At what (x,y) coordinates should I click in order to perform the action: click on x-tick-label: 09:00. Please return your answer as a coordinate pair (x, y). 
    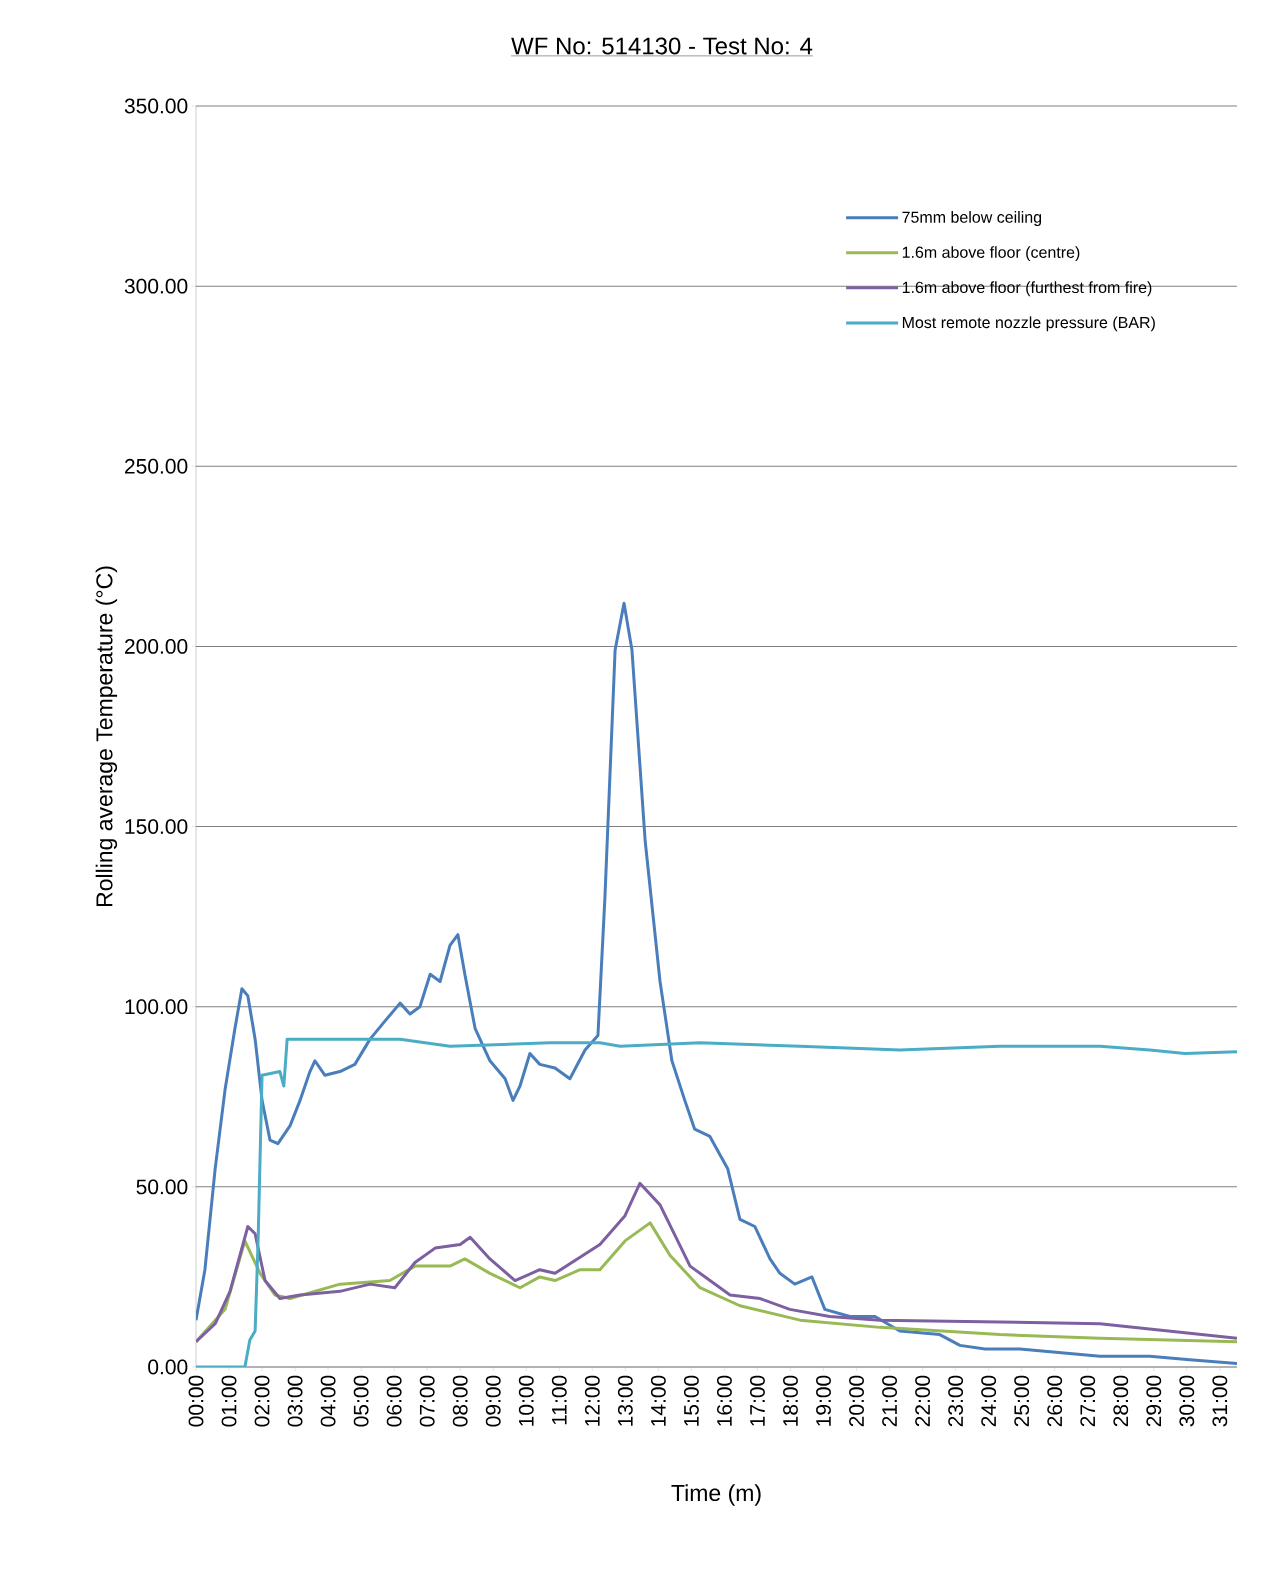
    Looking at the image, I should click on (493, 1401).